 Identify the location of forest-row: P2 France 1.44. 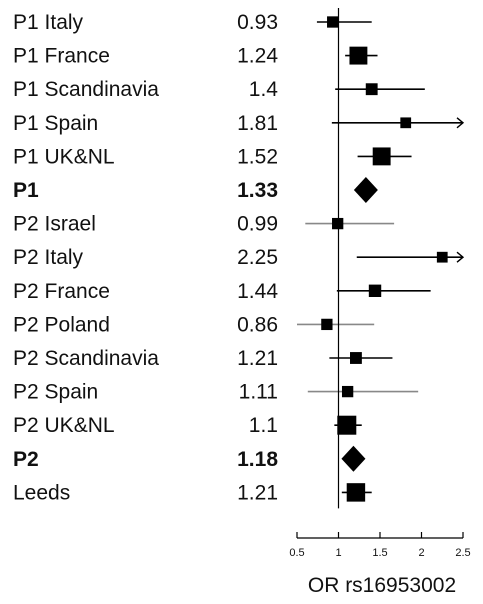
(222, 291).